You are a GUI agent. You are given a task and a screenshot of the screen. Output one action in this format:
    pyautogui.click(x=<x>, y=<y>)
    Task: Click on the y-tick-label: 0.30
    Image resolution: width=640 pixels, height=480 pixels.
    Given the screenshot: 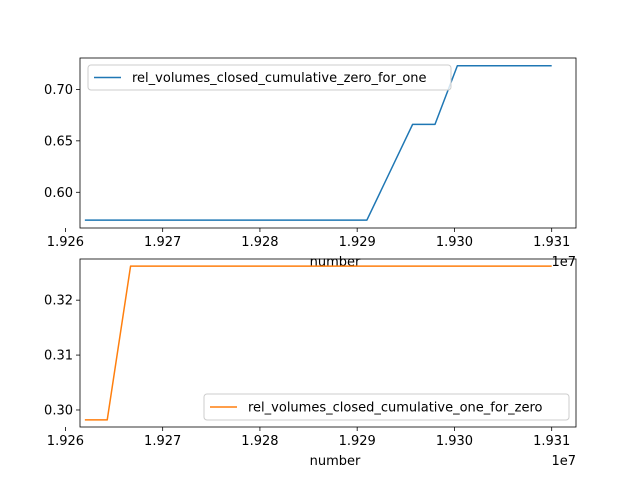 What is the action you would take?
    pyautogui.click(x=58, y=410)
    